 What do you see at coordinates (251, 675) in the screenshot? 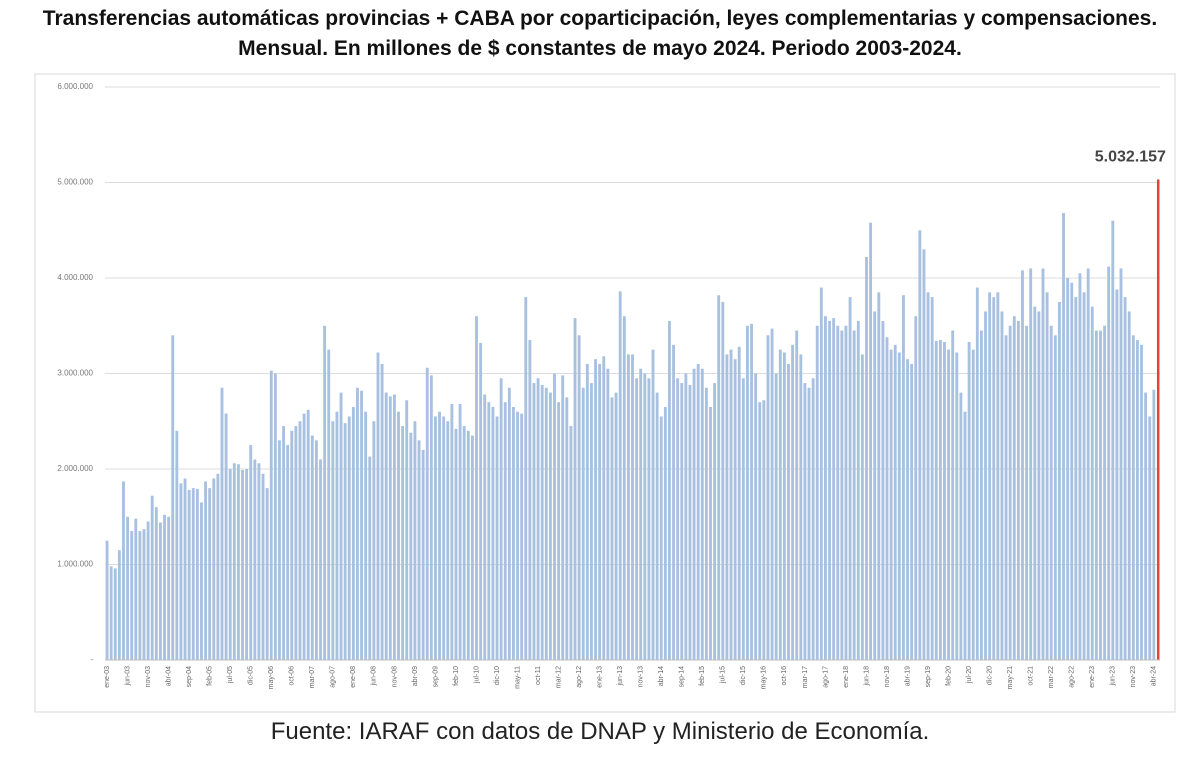
I see `x-tick-label: dic-05` at bounding box center [251, 675].